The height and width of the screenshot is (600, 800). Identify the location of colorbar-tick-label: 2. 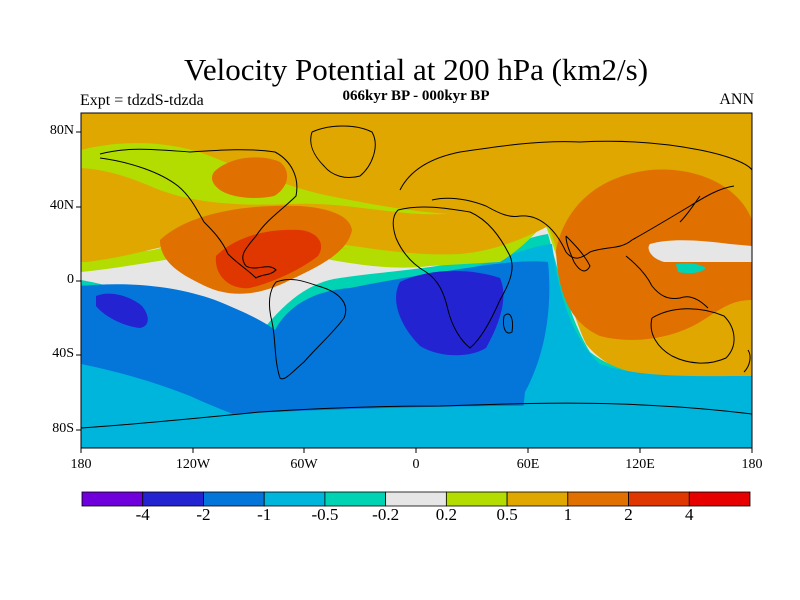
(628, 514).